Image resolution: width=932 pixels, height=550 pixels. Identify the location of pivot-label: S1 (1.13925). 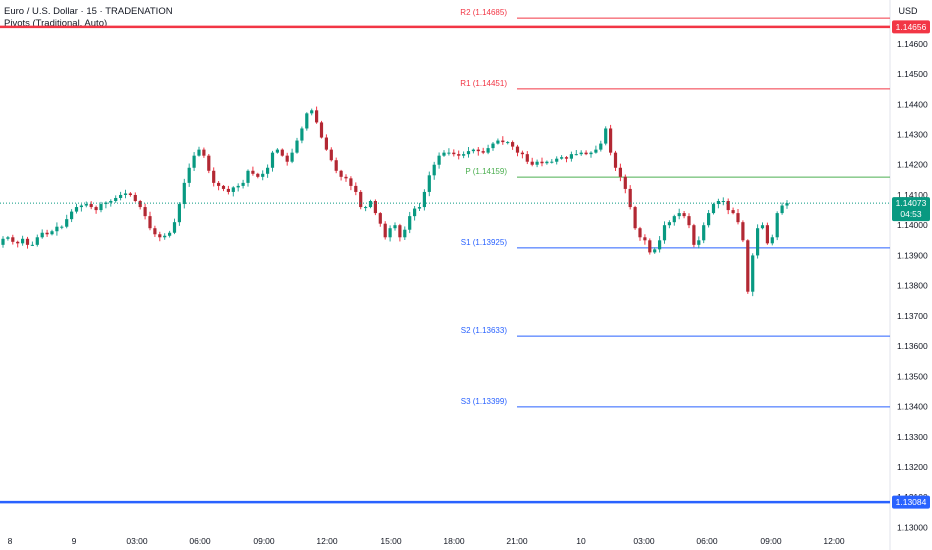
(484, 242).